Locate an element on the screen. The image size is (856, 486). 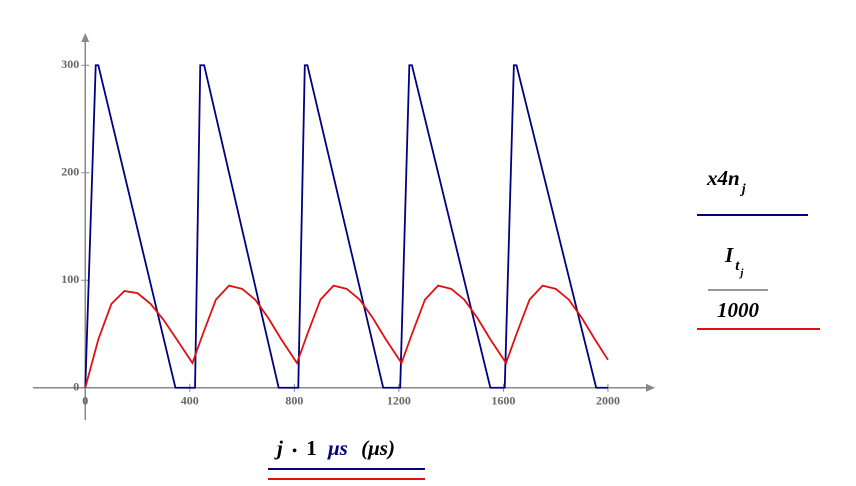
x-axis-arrow is located at coordinates (650, 387).